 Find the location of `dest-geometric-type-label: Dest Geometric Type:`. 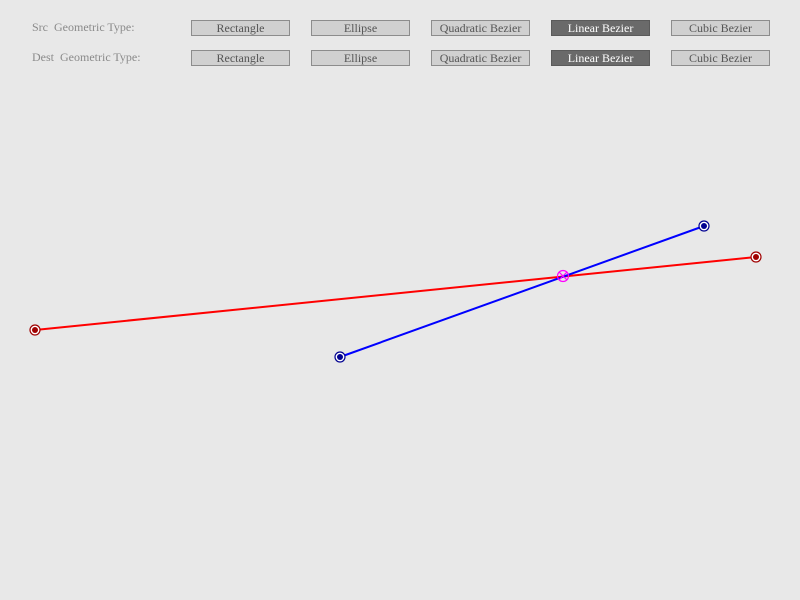

dest-geometric-type-label: Dest Geometric Type: is located at coordinates (86, 57).